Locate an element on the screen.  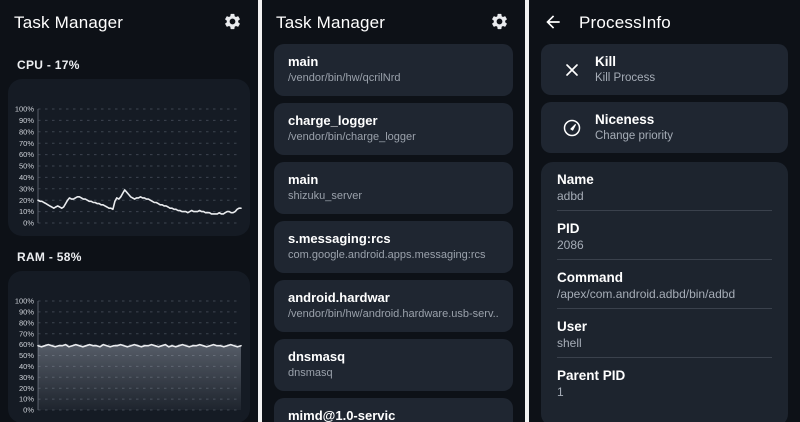
back-arrow-icon is located at coordinates (553, 23).